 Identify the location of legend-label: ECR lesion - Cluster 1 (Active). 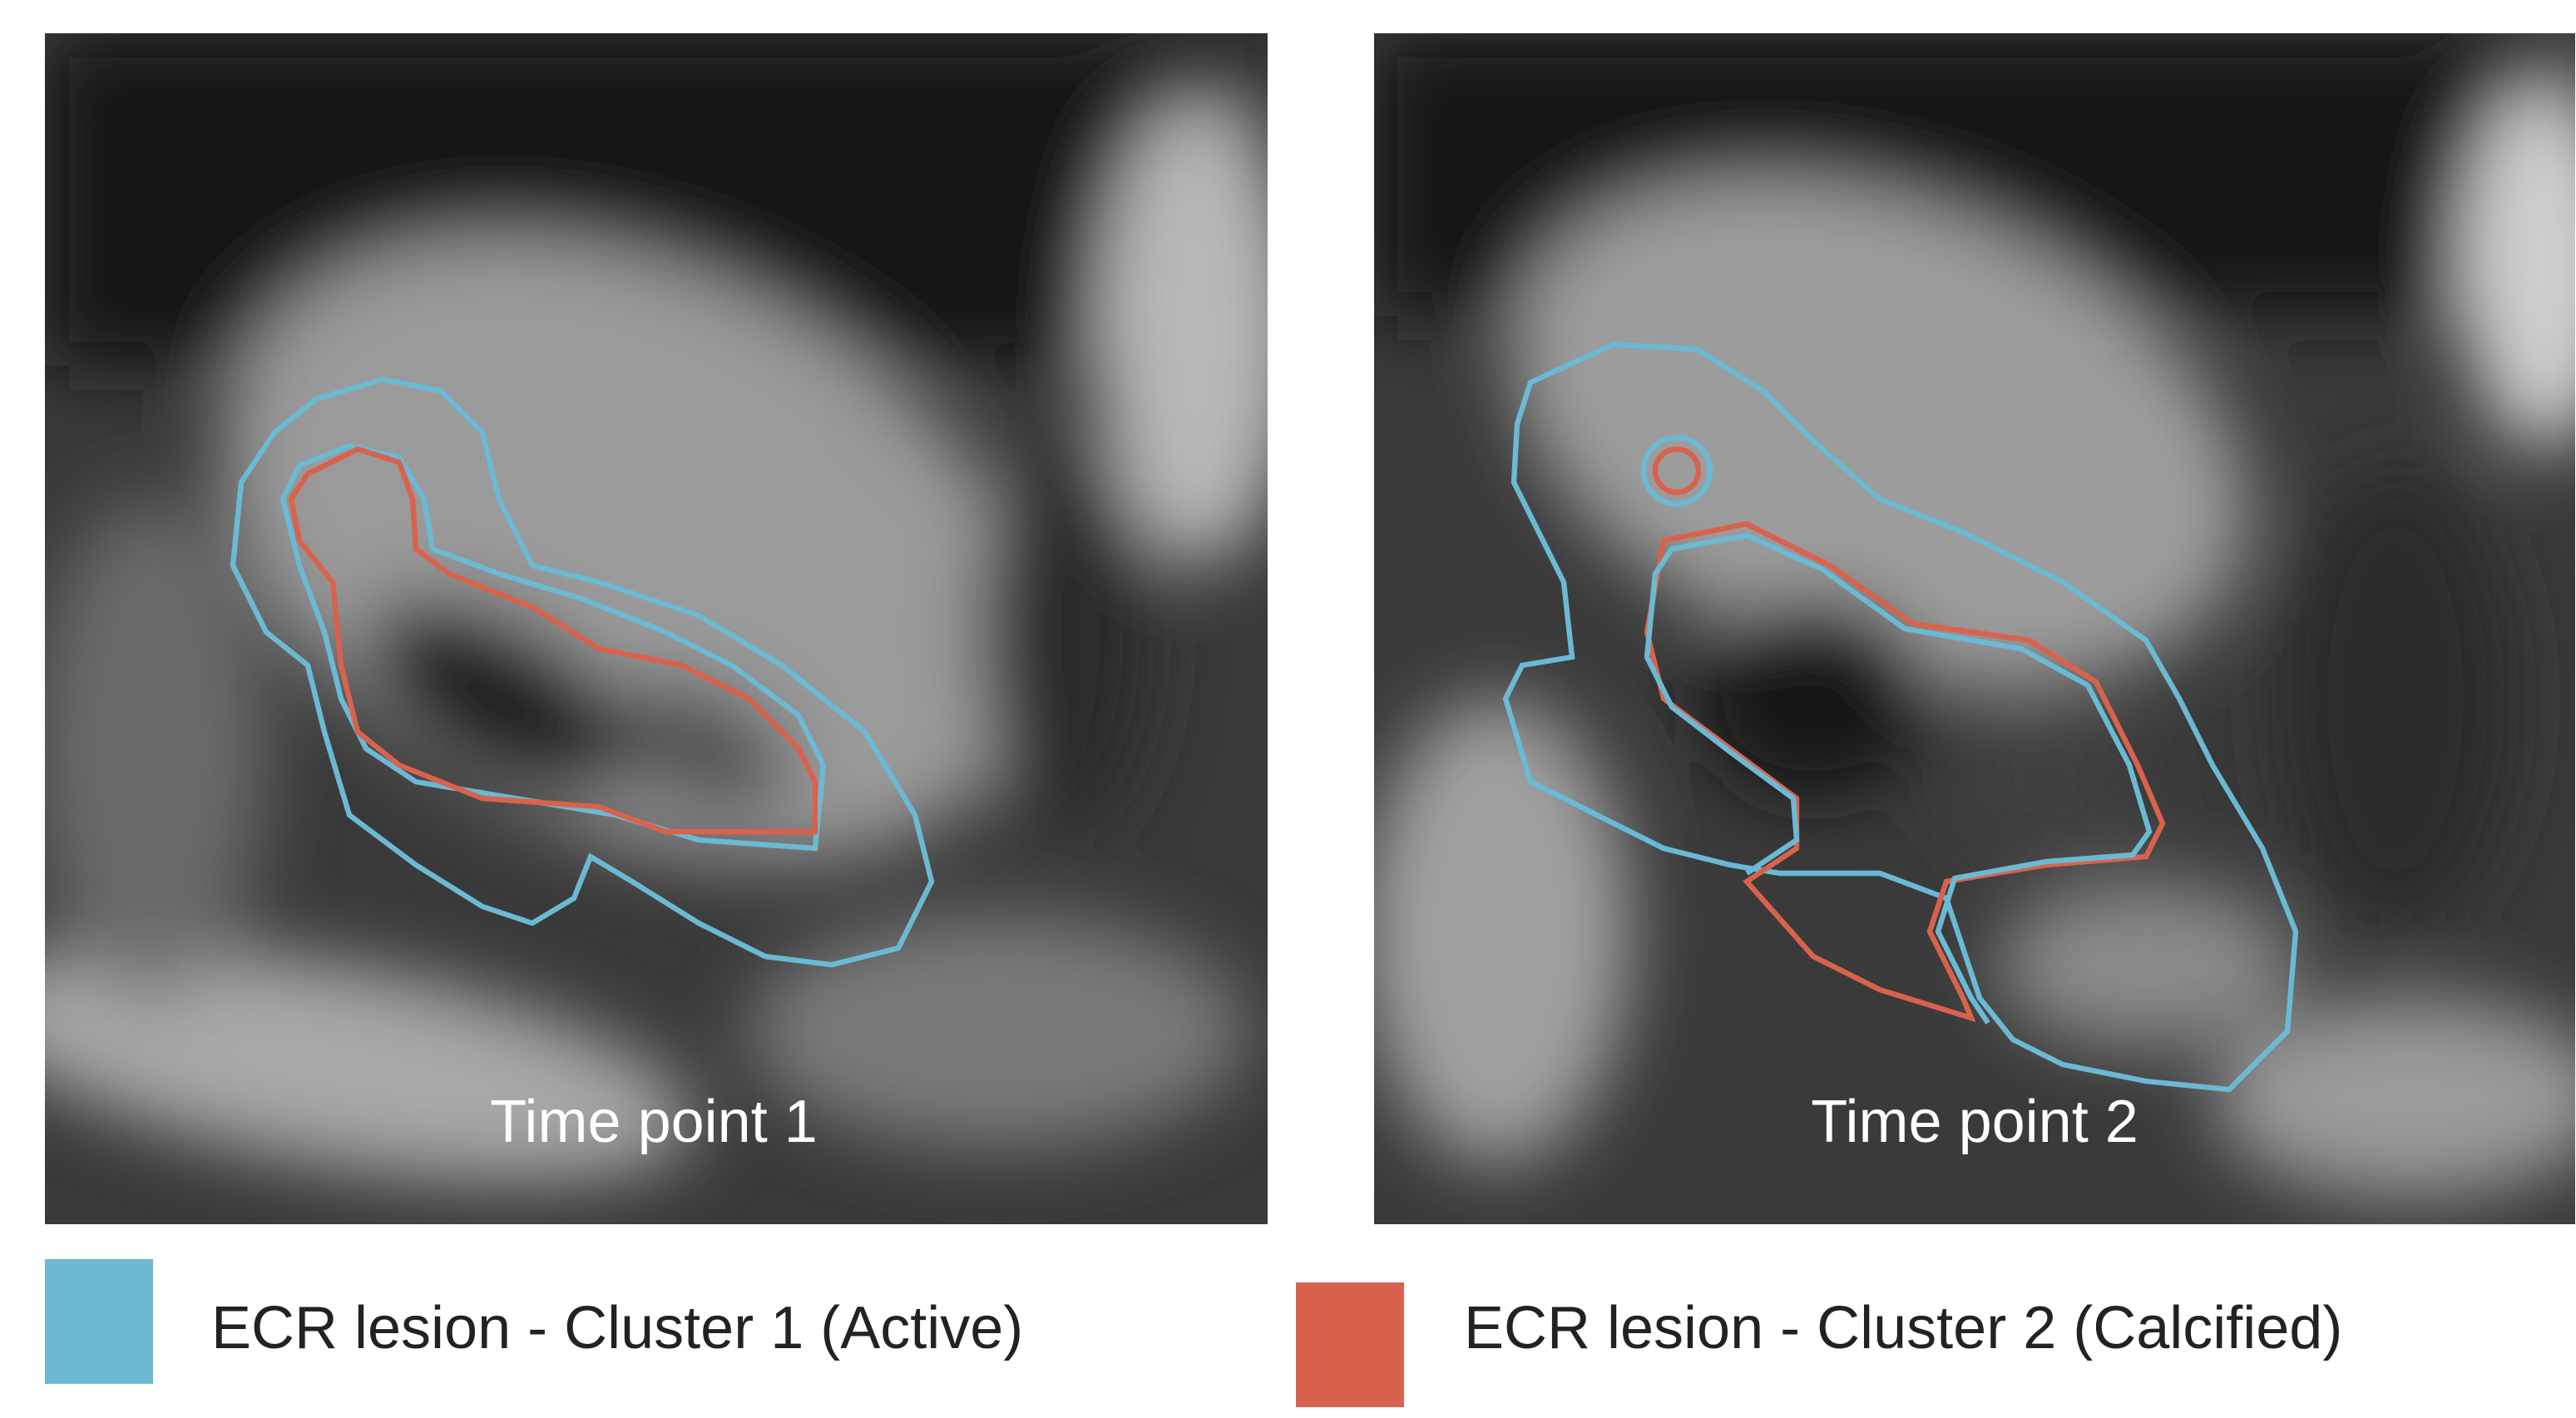
(617, 1328).